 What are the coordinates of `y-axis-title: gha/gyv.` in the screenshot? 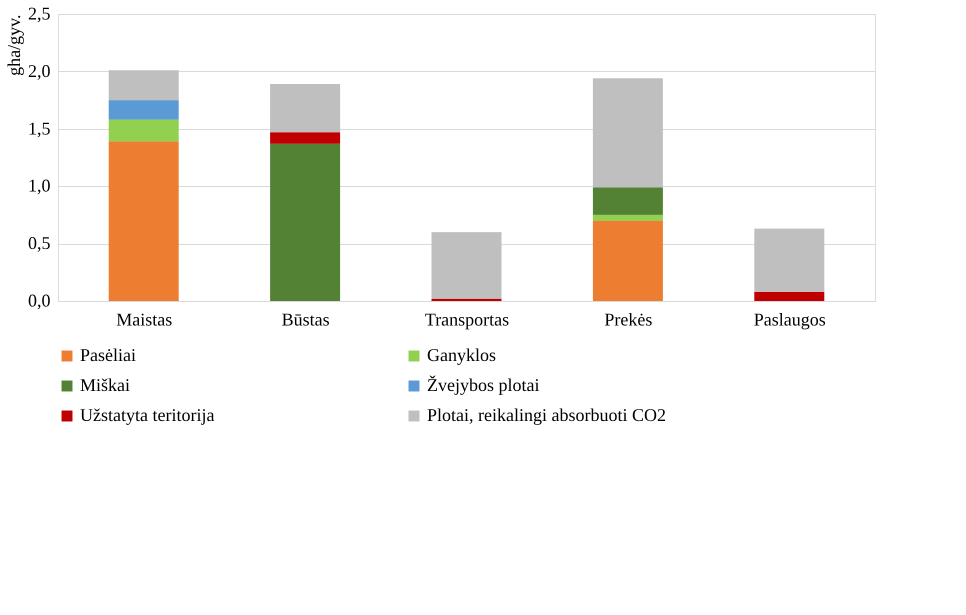 It's located at (14, 45).